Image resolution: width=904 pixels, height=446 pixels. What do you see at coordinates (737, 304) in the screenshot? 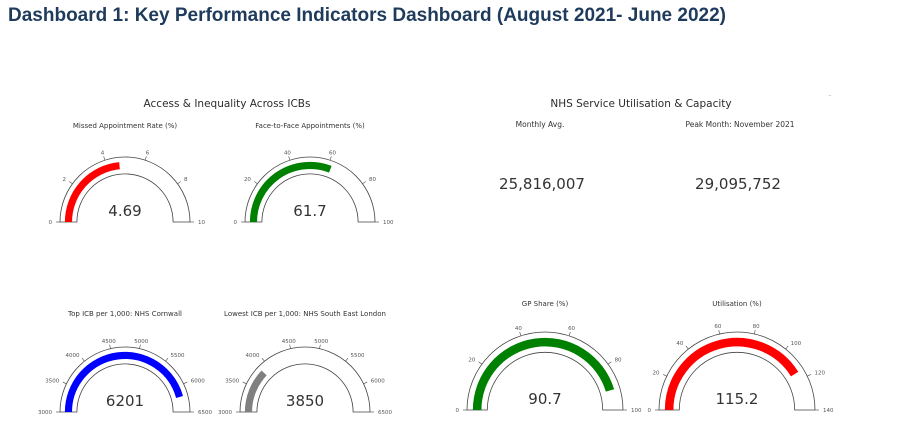
I see `gauge-title: Utilisation (%)` at bounding box center [737, 304].